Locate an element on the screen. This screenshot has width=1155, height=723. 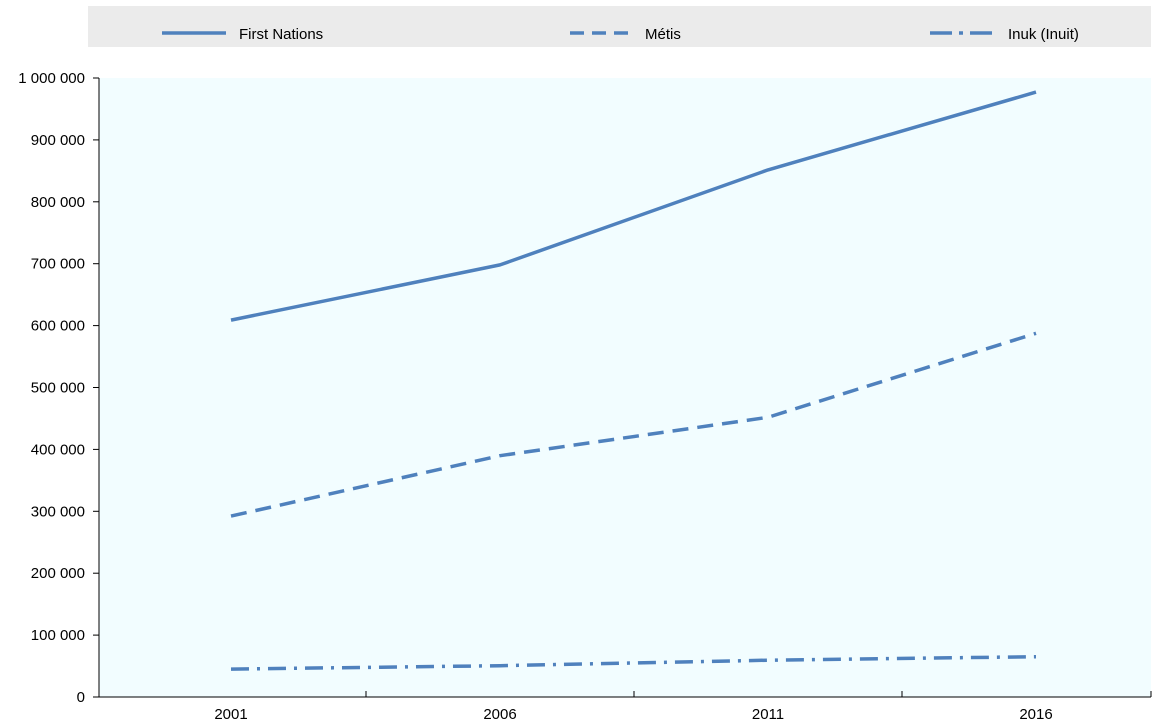
x-tick-label: 2001 is located at coordinates (230, 714).